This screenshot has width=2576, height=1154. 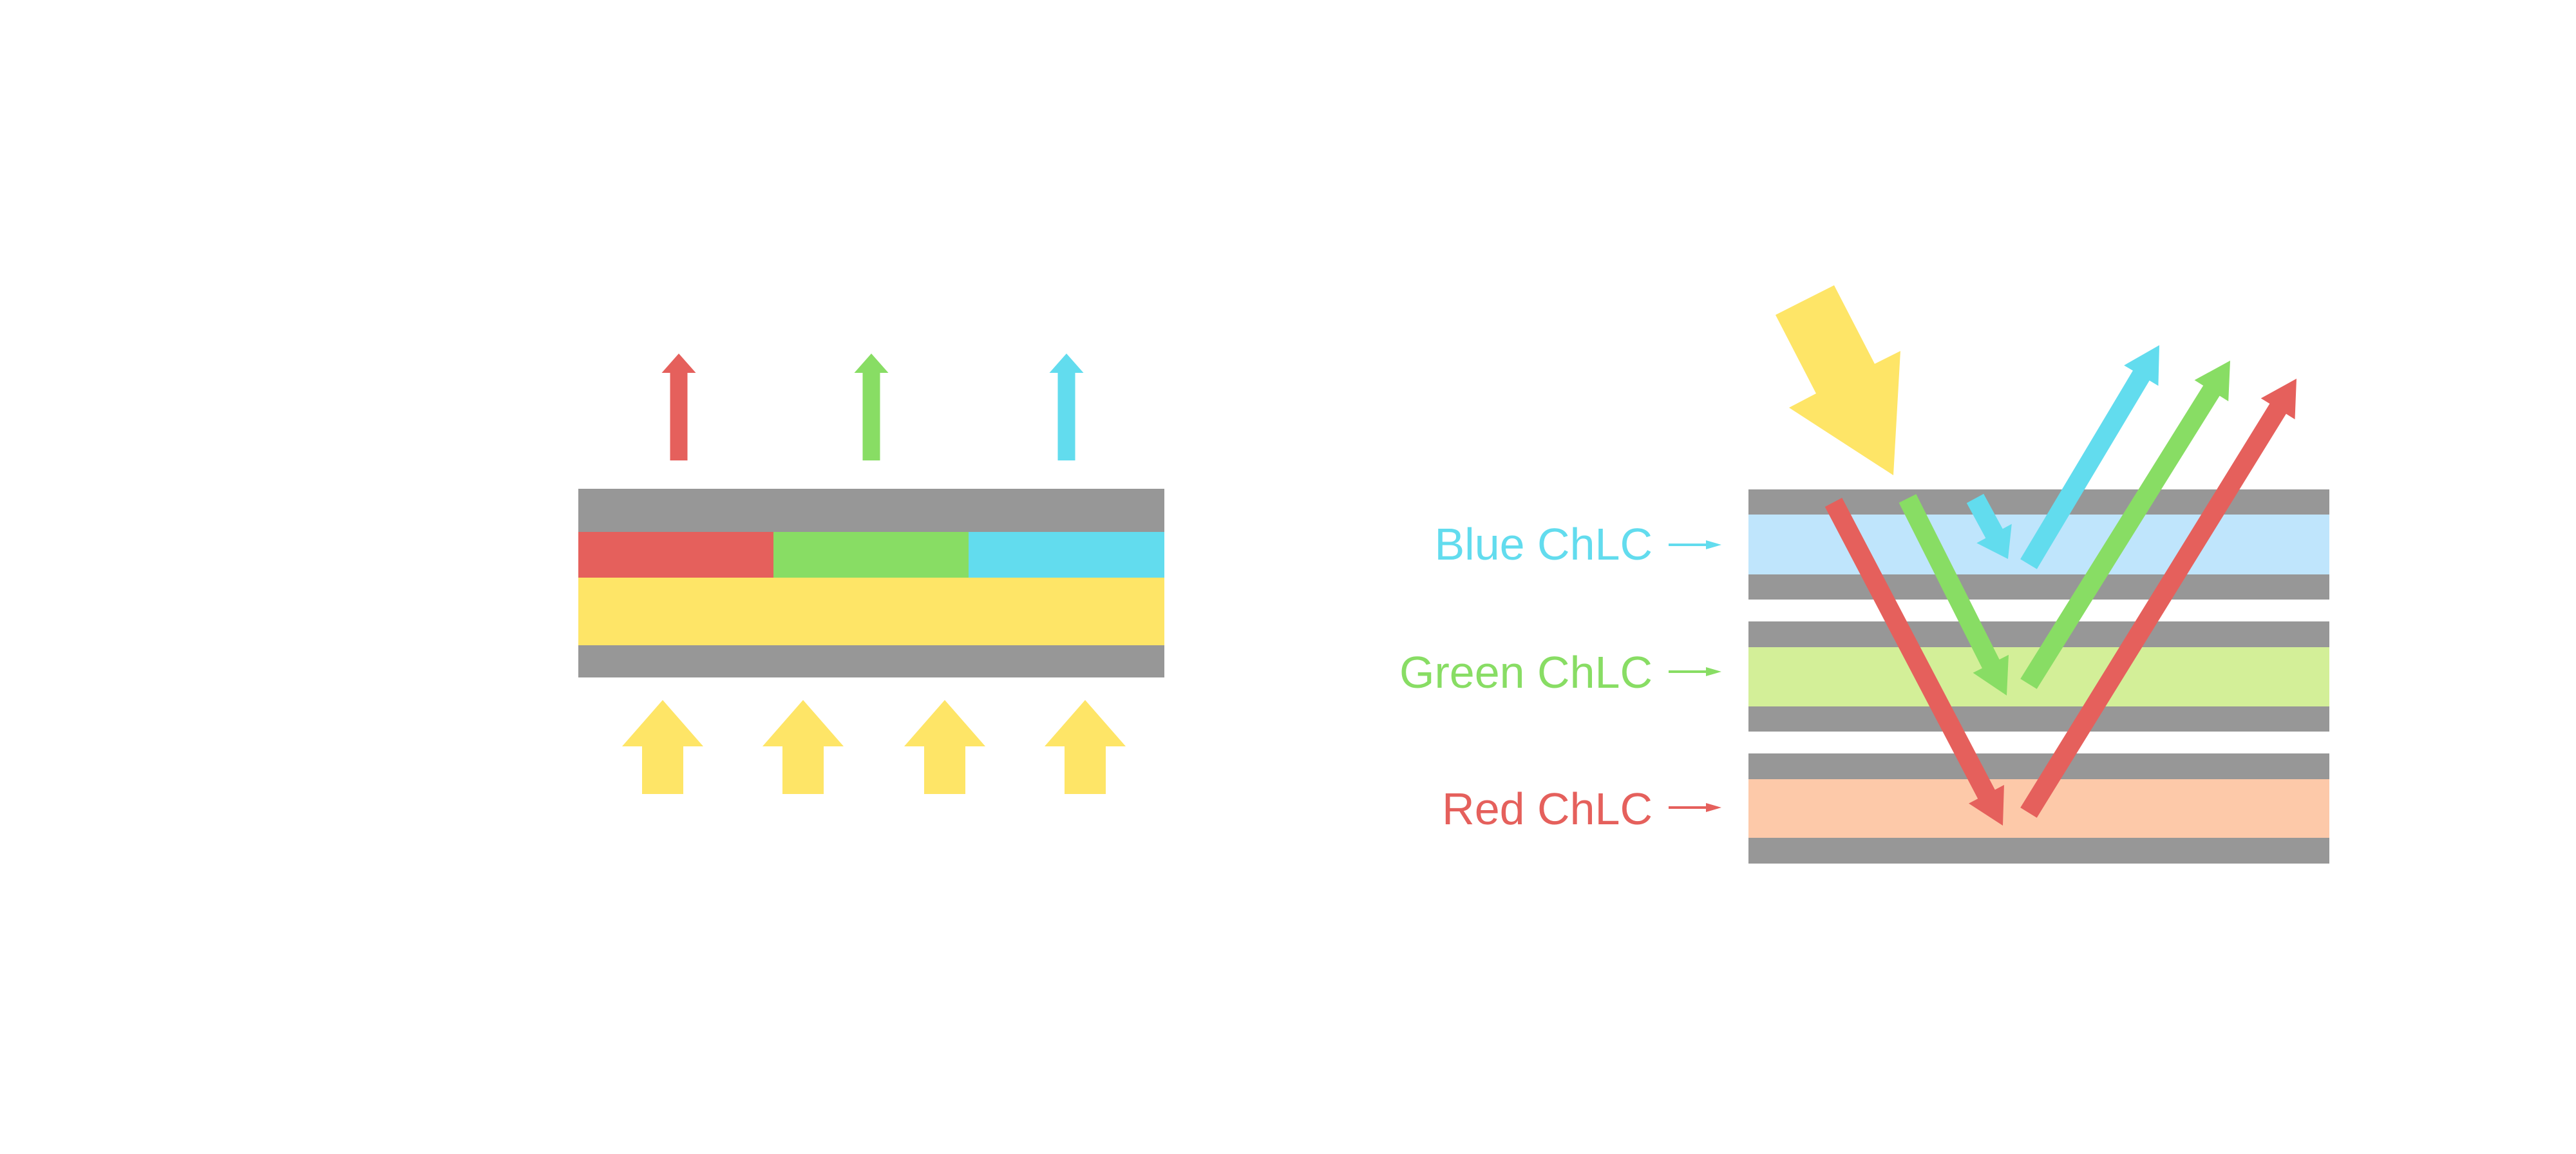 I want to click on green-emitted-arrow-icon, so click(x=872, y=407).